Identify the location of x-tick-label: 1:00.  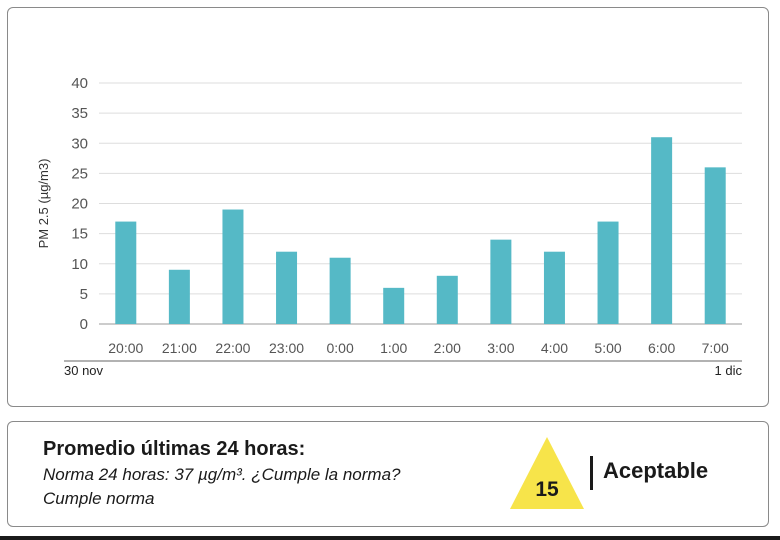
(393, 348).